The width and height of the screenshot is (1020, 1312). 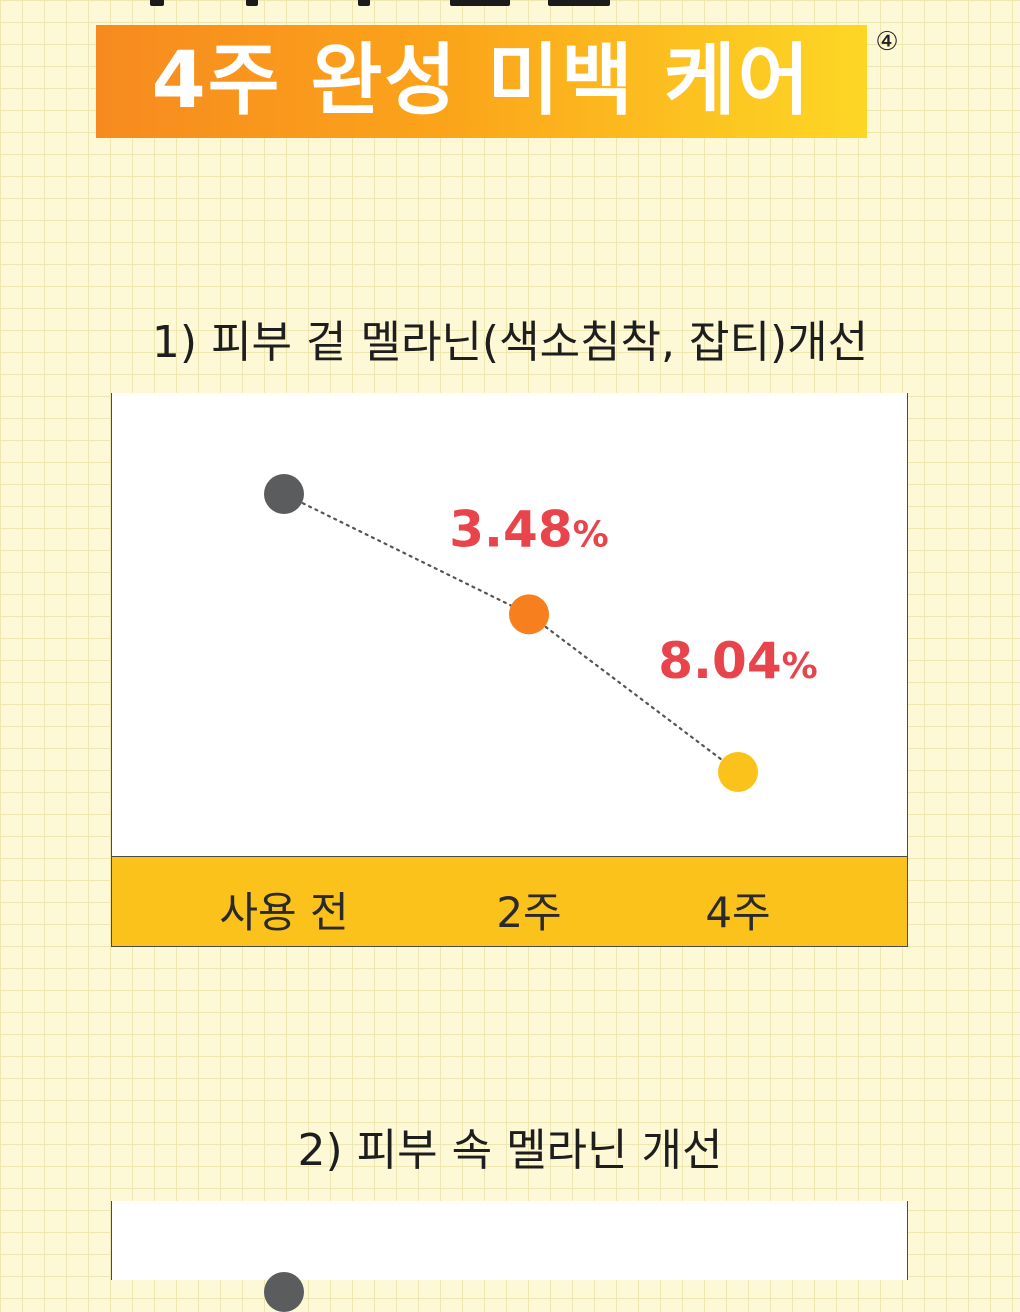 I want to click on annotation-week-4-value: 8.04, so click(x=719, y=661).